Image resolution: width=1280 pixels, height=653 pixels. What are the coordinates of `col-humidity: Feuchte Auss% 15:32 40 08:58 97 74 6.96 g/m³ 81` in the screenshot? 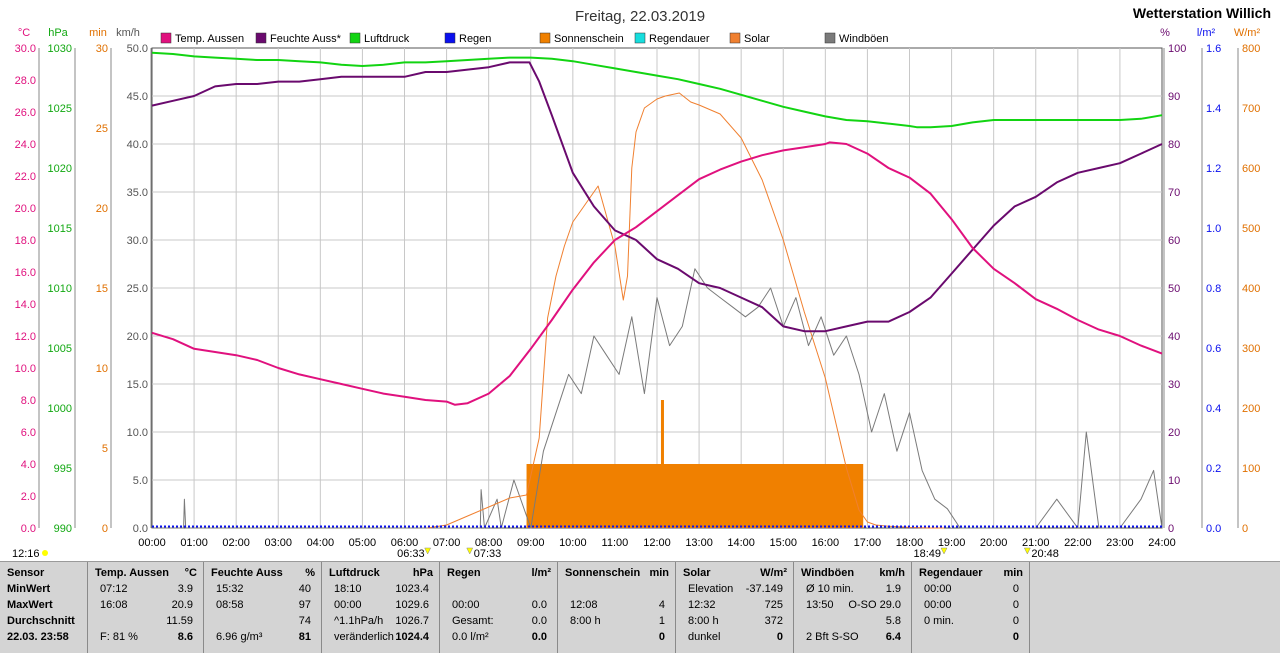 It's located at (263, 607).